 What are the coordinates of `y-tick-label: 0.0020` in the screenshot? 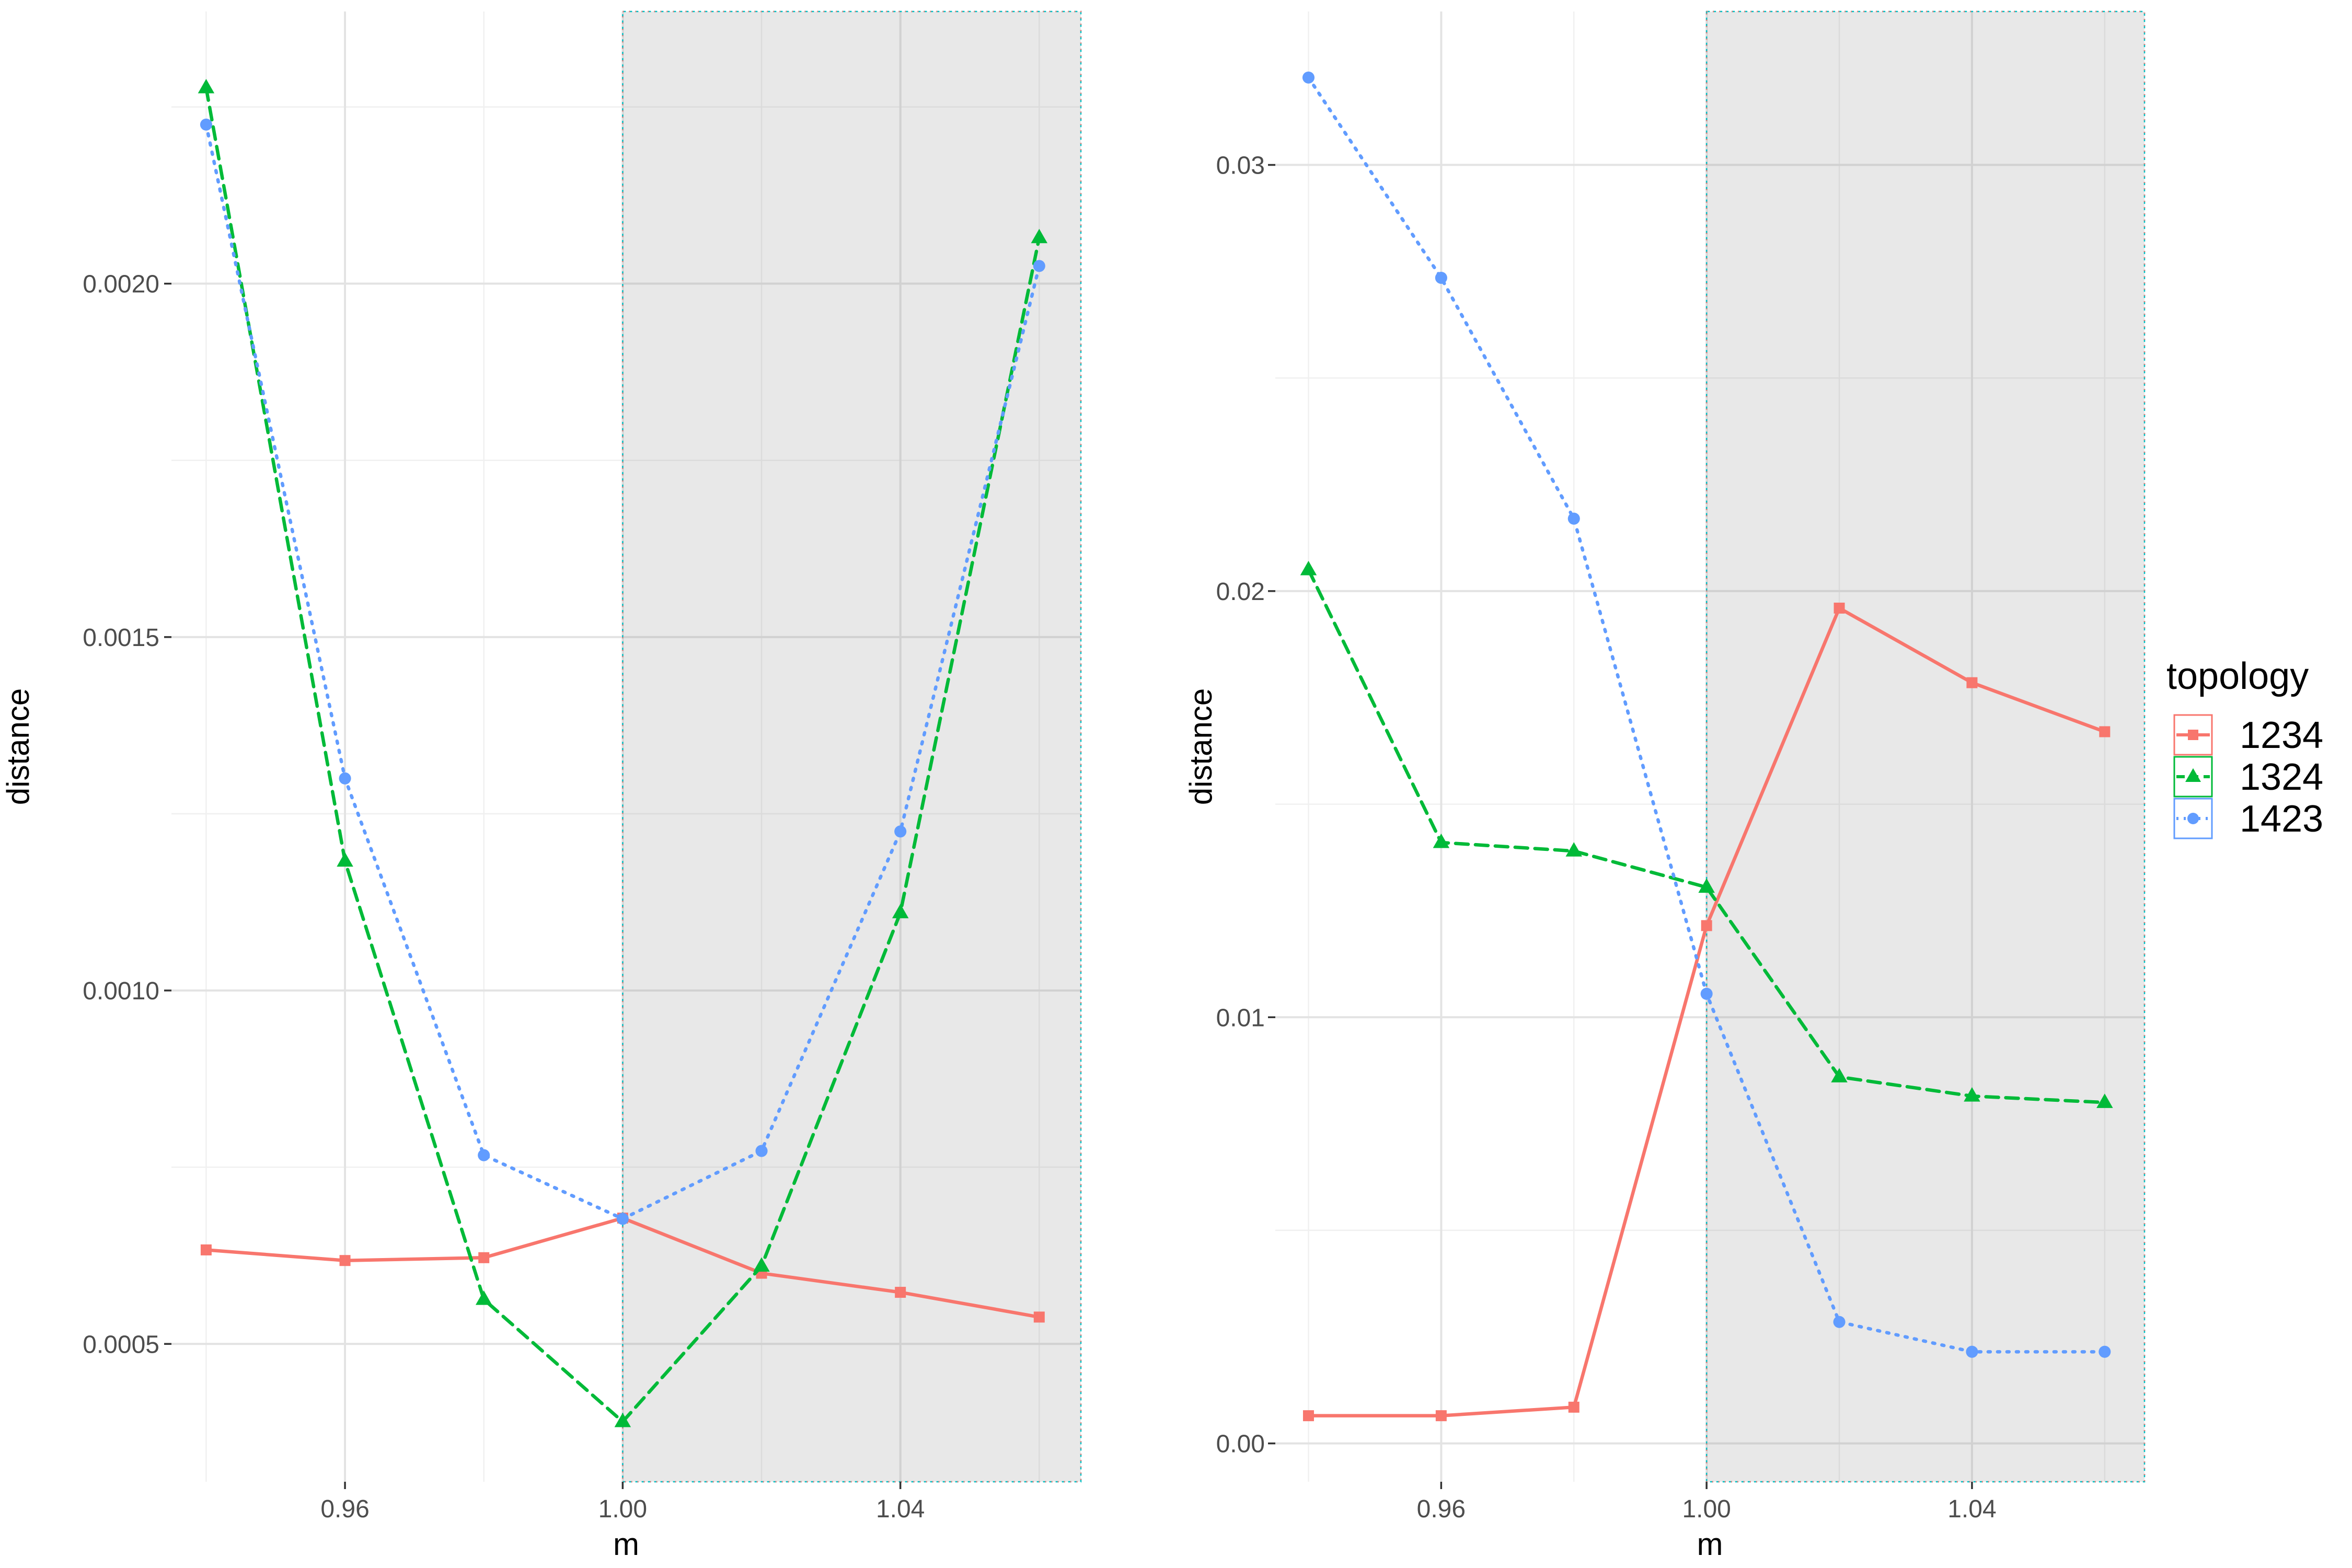 It's located at (121, 284).